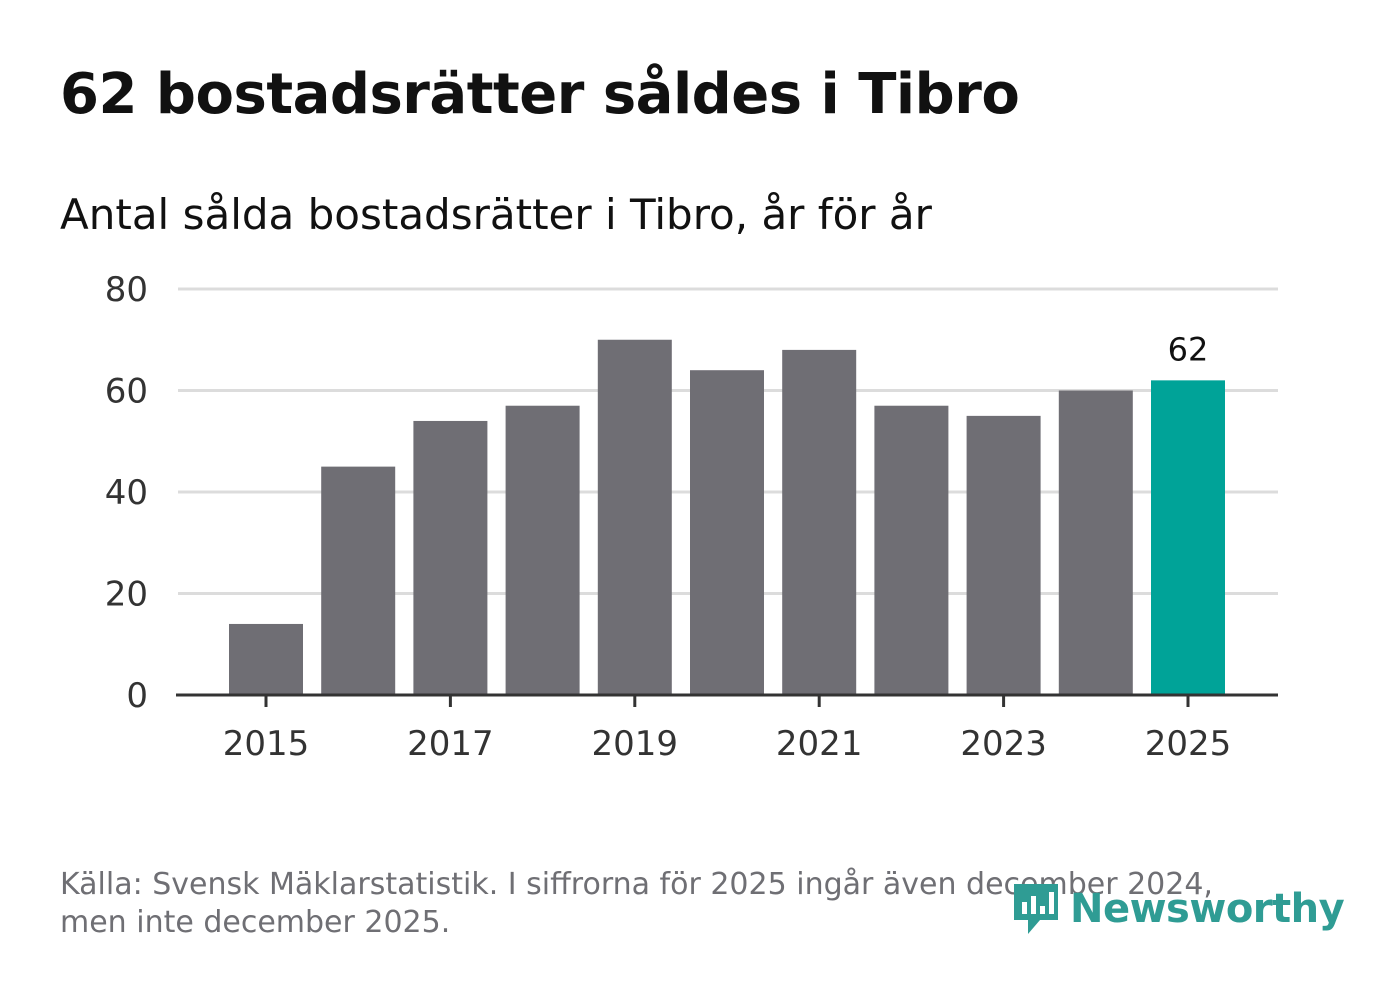  I want to click on x-tick-label-2021: 2021, so click(819, 744).